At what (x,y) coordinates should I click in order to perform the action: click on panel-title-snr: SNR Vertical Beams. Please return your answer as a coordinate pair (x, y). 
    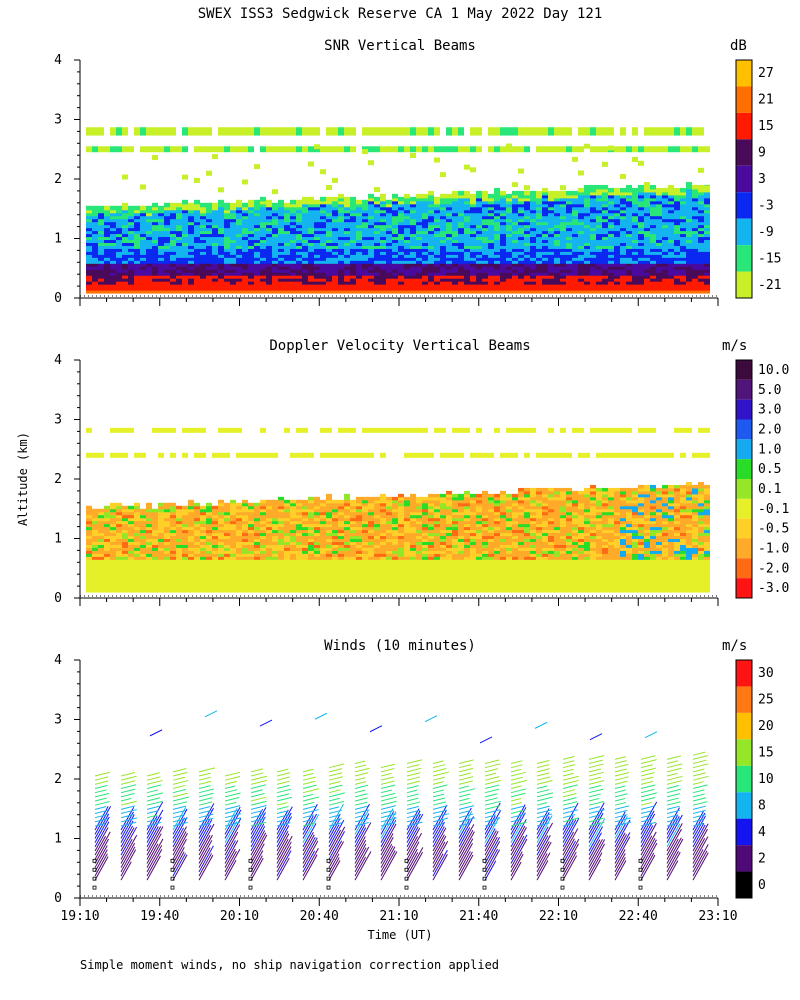
    Looking at the image, I should click on (400, 46).